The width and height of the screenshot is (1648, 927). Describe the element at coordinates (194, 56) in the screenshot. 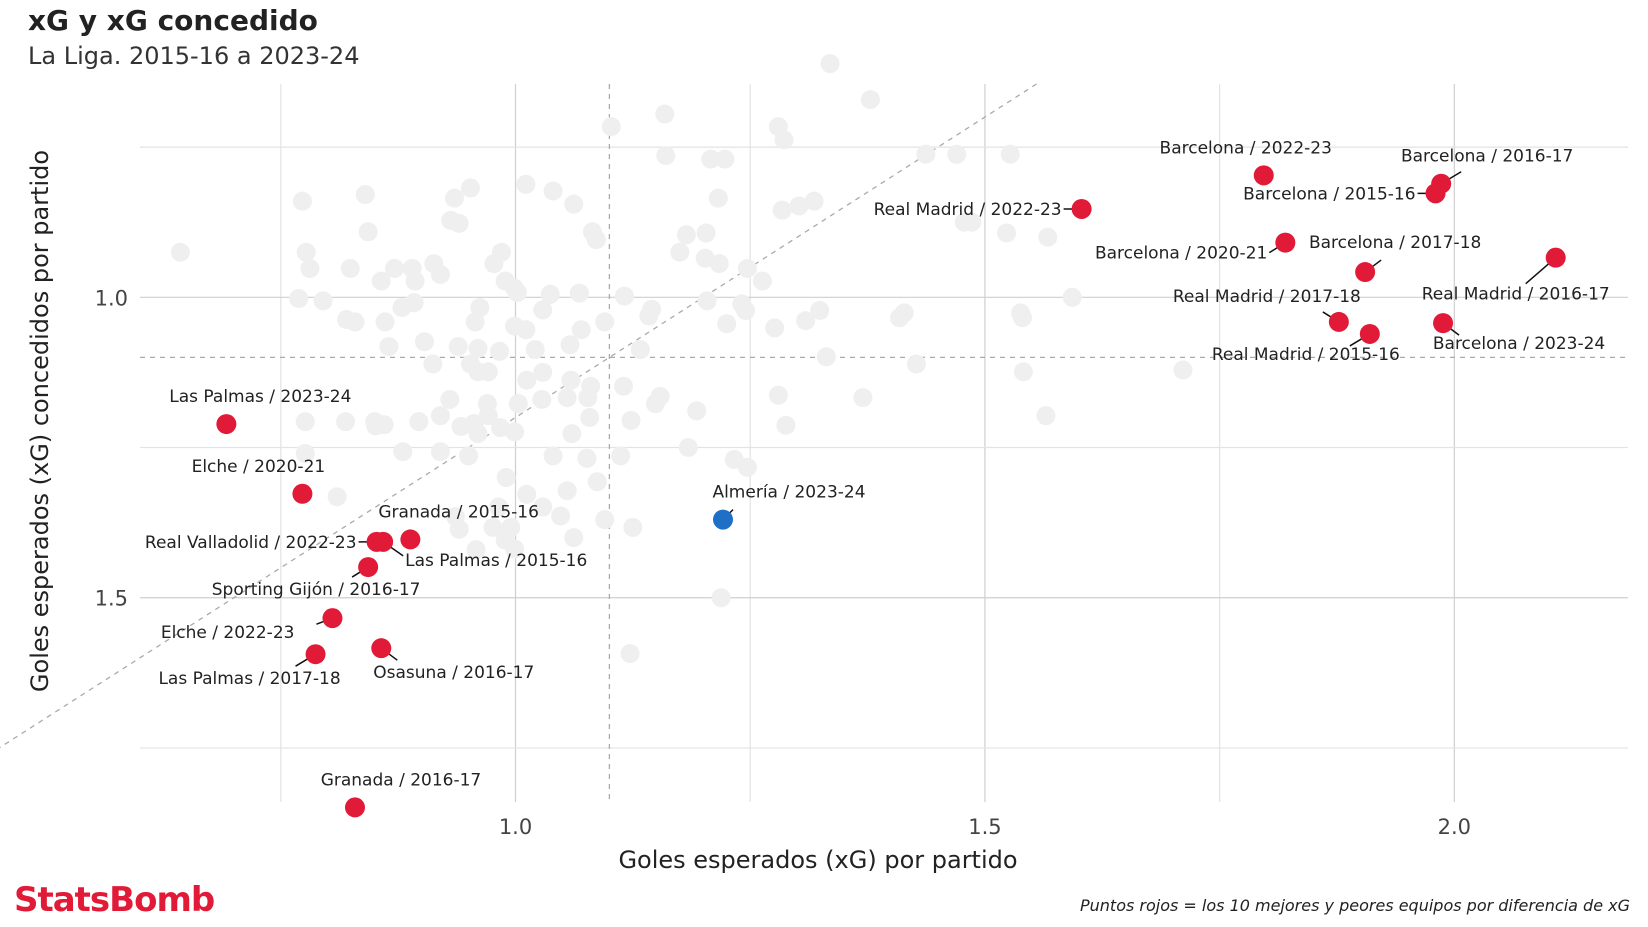

I see `chart-subtitle: La Liga. 2015-16 a 2023-24` at that location.